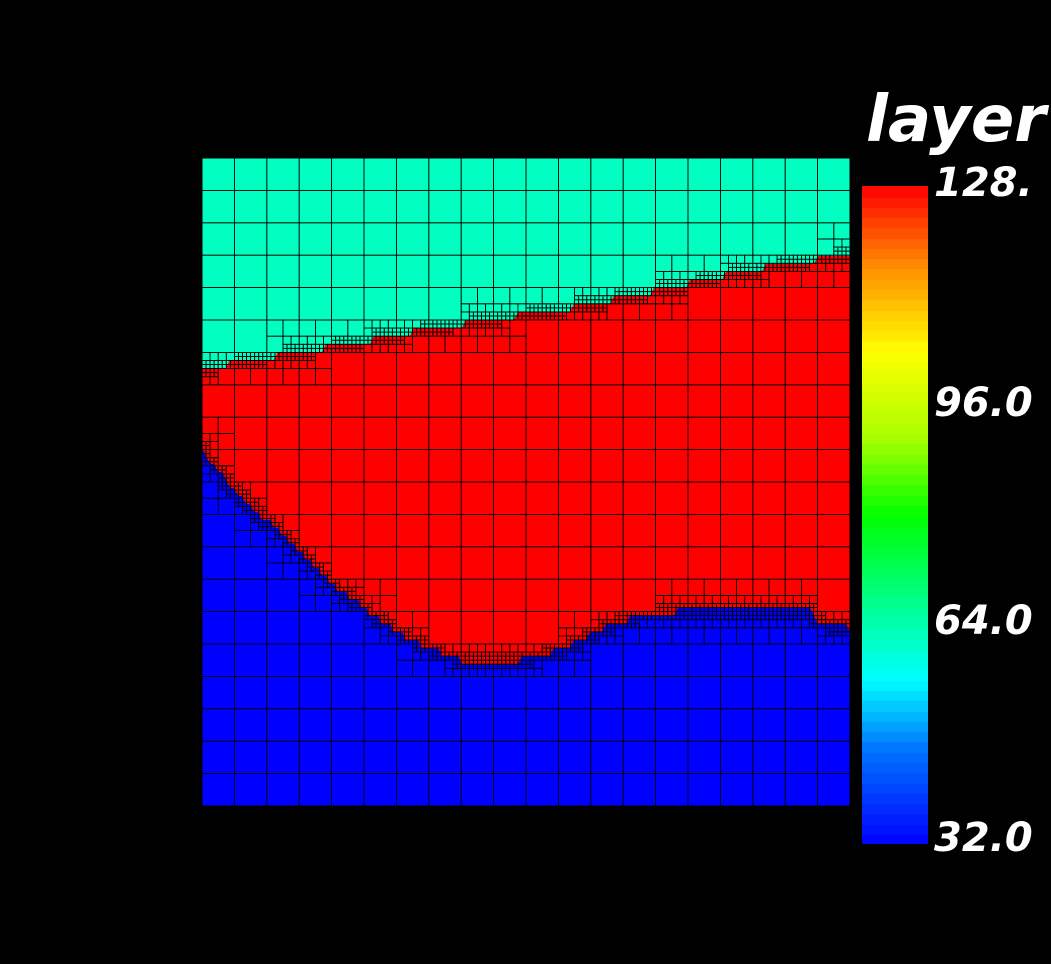  What do you see at coordinates (983, 838) in the screenshot?
I see `colorbar-tick-min: 32.0` at bounding box center [983, 838].